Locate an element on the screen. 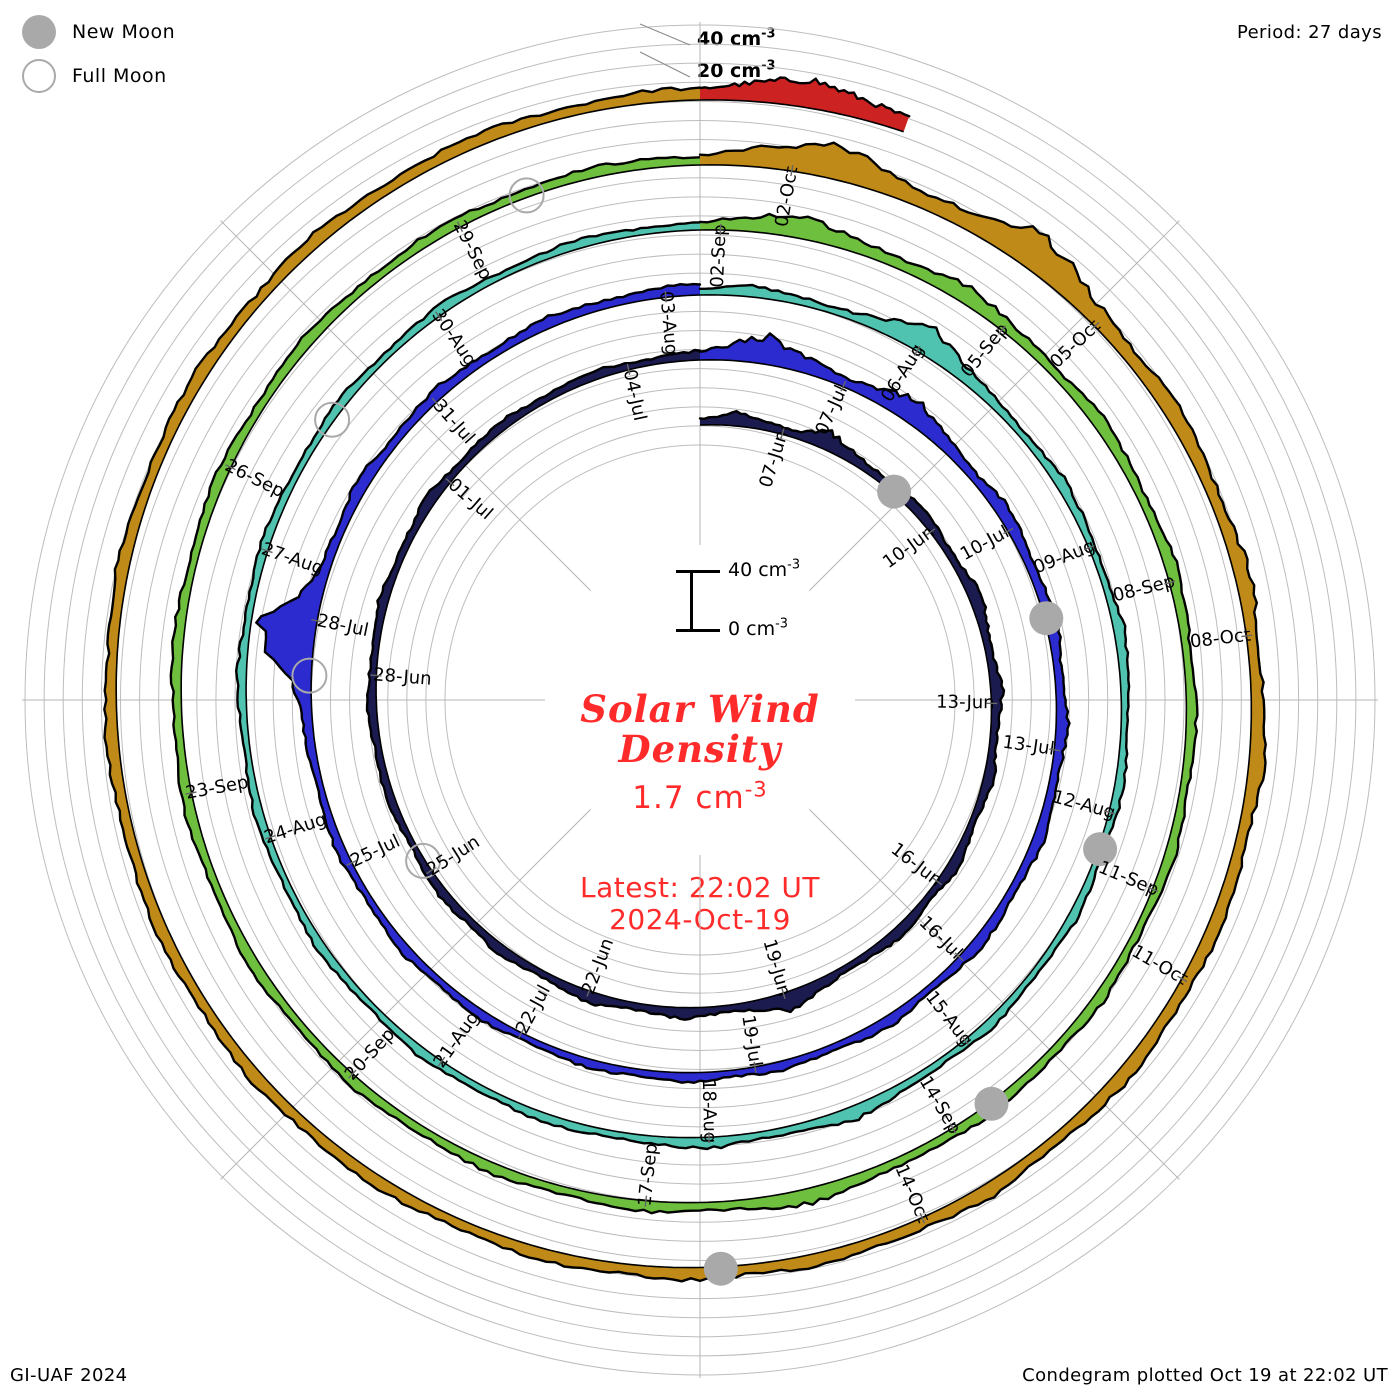 The height and width of the screenshot is (1400, 1400). date-label: 07-Jun is located at coordinates (773, 459).